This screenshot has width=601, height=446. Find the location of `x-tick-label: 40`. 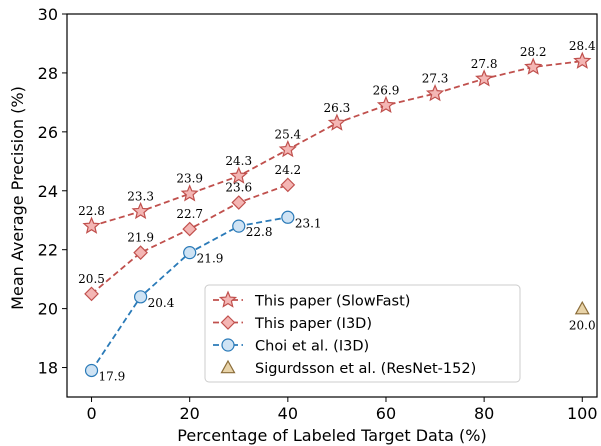

x-tick-label: 40 is located at coordinates (288, 413).